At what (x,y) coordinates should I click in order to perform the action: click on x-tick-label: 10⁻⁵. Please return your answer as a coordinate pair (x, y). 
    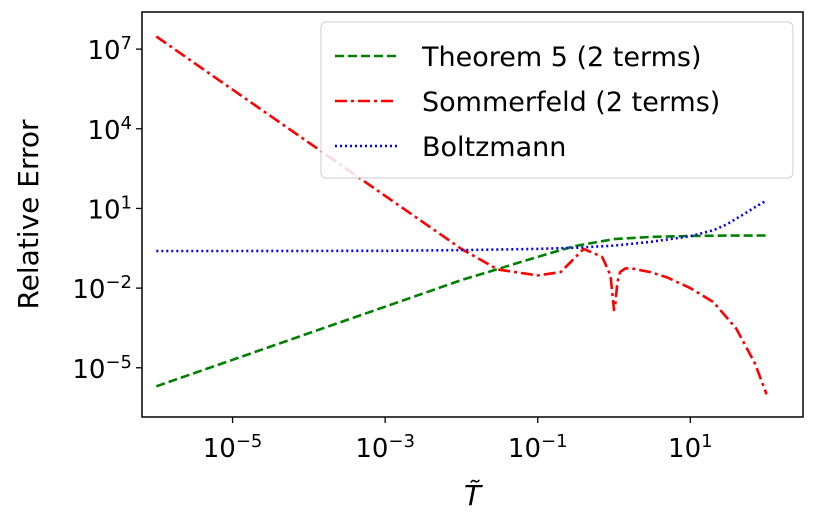
    Looking at the image, I should click on (233, 448).